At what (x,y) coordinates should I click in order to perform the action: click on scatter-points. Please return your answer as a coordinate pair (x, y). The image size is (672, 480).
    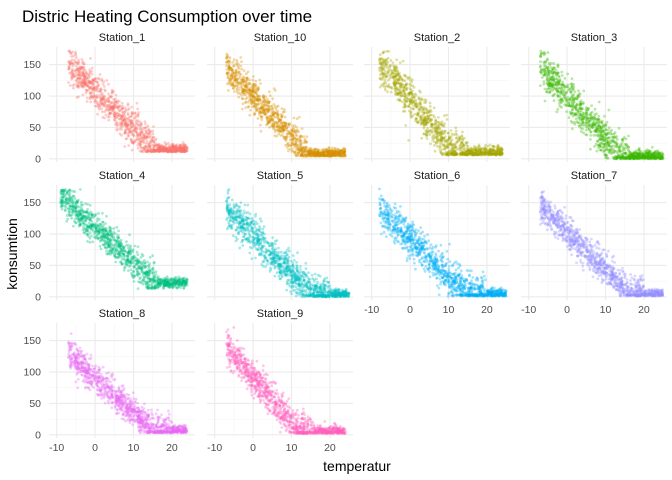
    Looking at the image, I should click on (124, 239).